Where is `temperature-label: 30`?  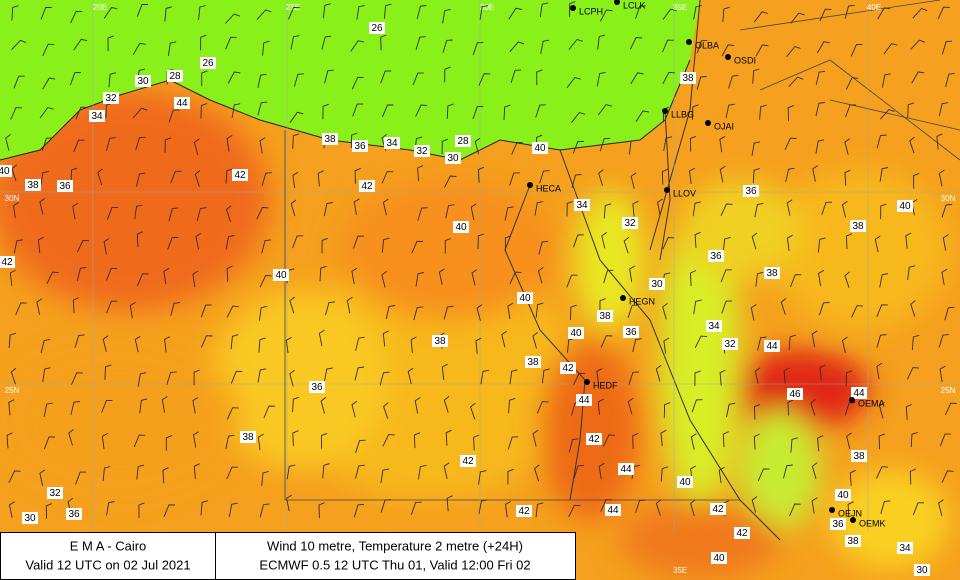
temperature-label: 30 is located at coordinates (453, 158).